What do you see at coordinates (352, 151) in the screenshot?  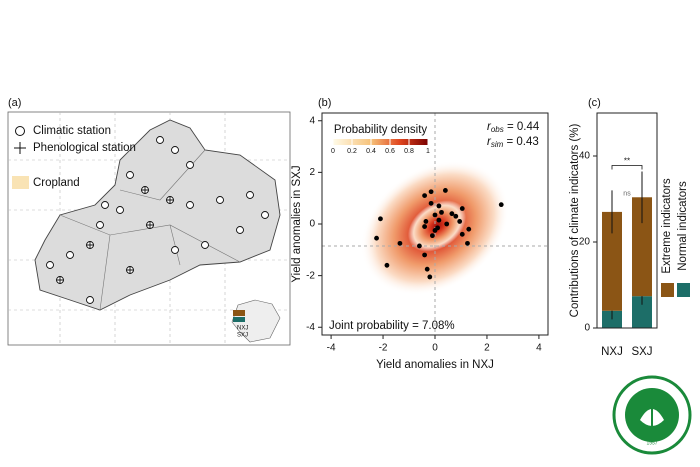 I see `colorbar-tick-label: 0.2` at bounding box center [352, 151].